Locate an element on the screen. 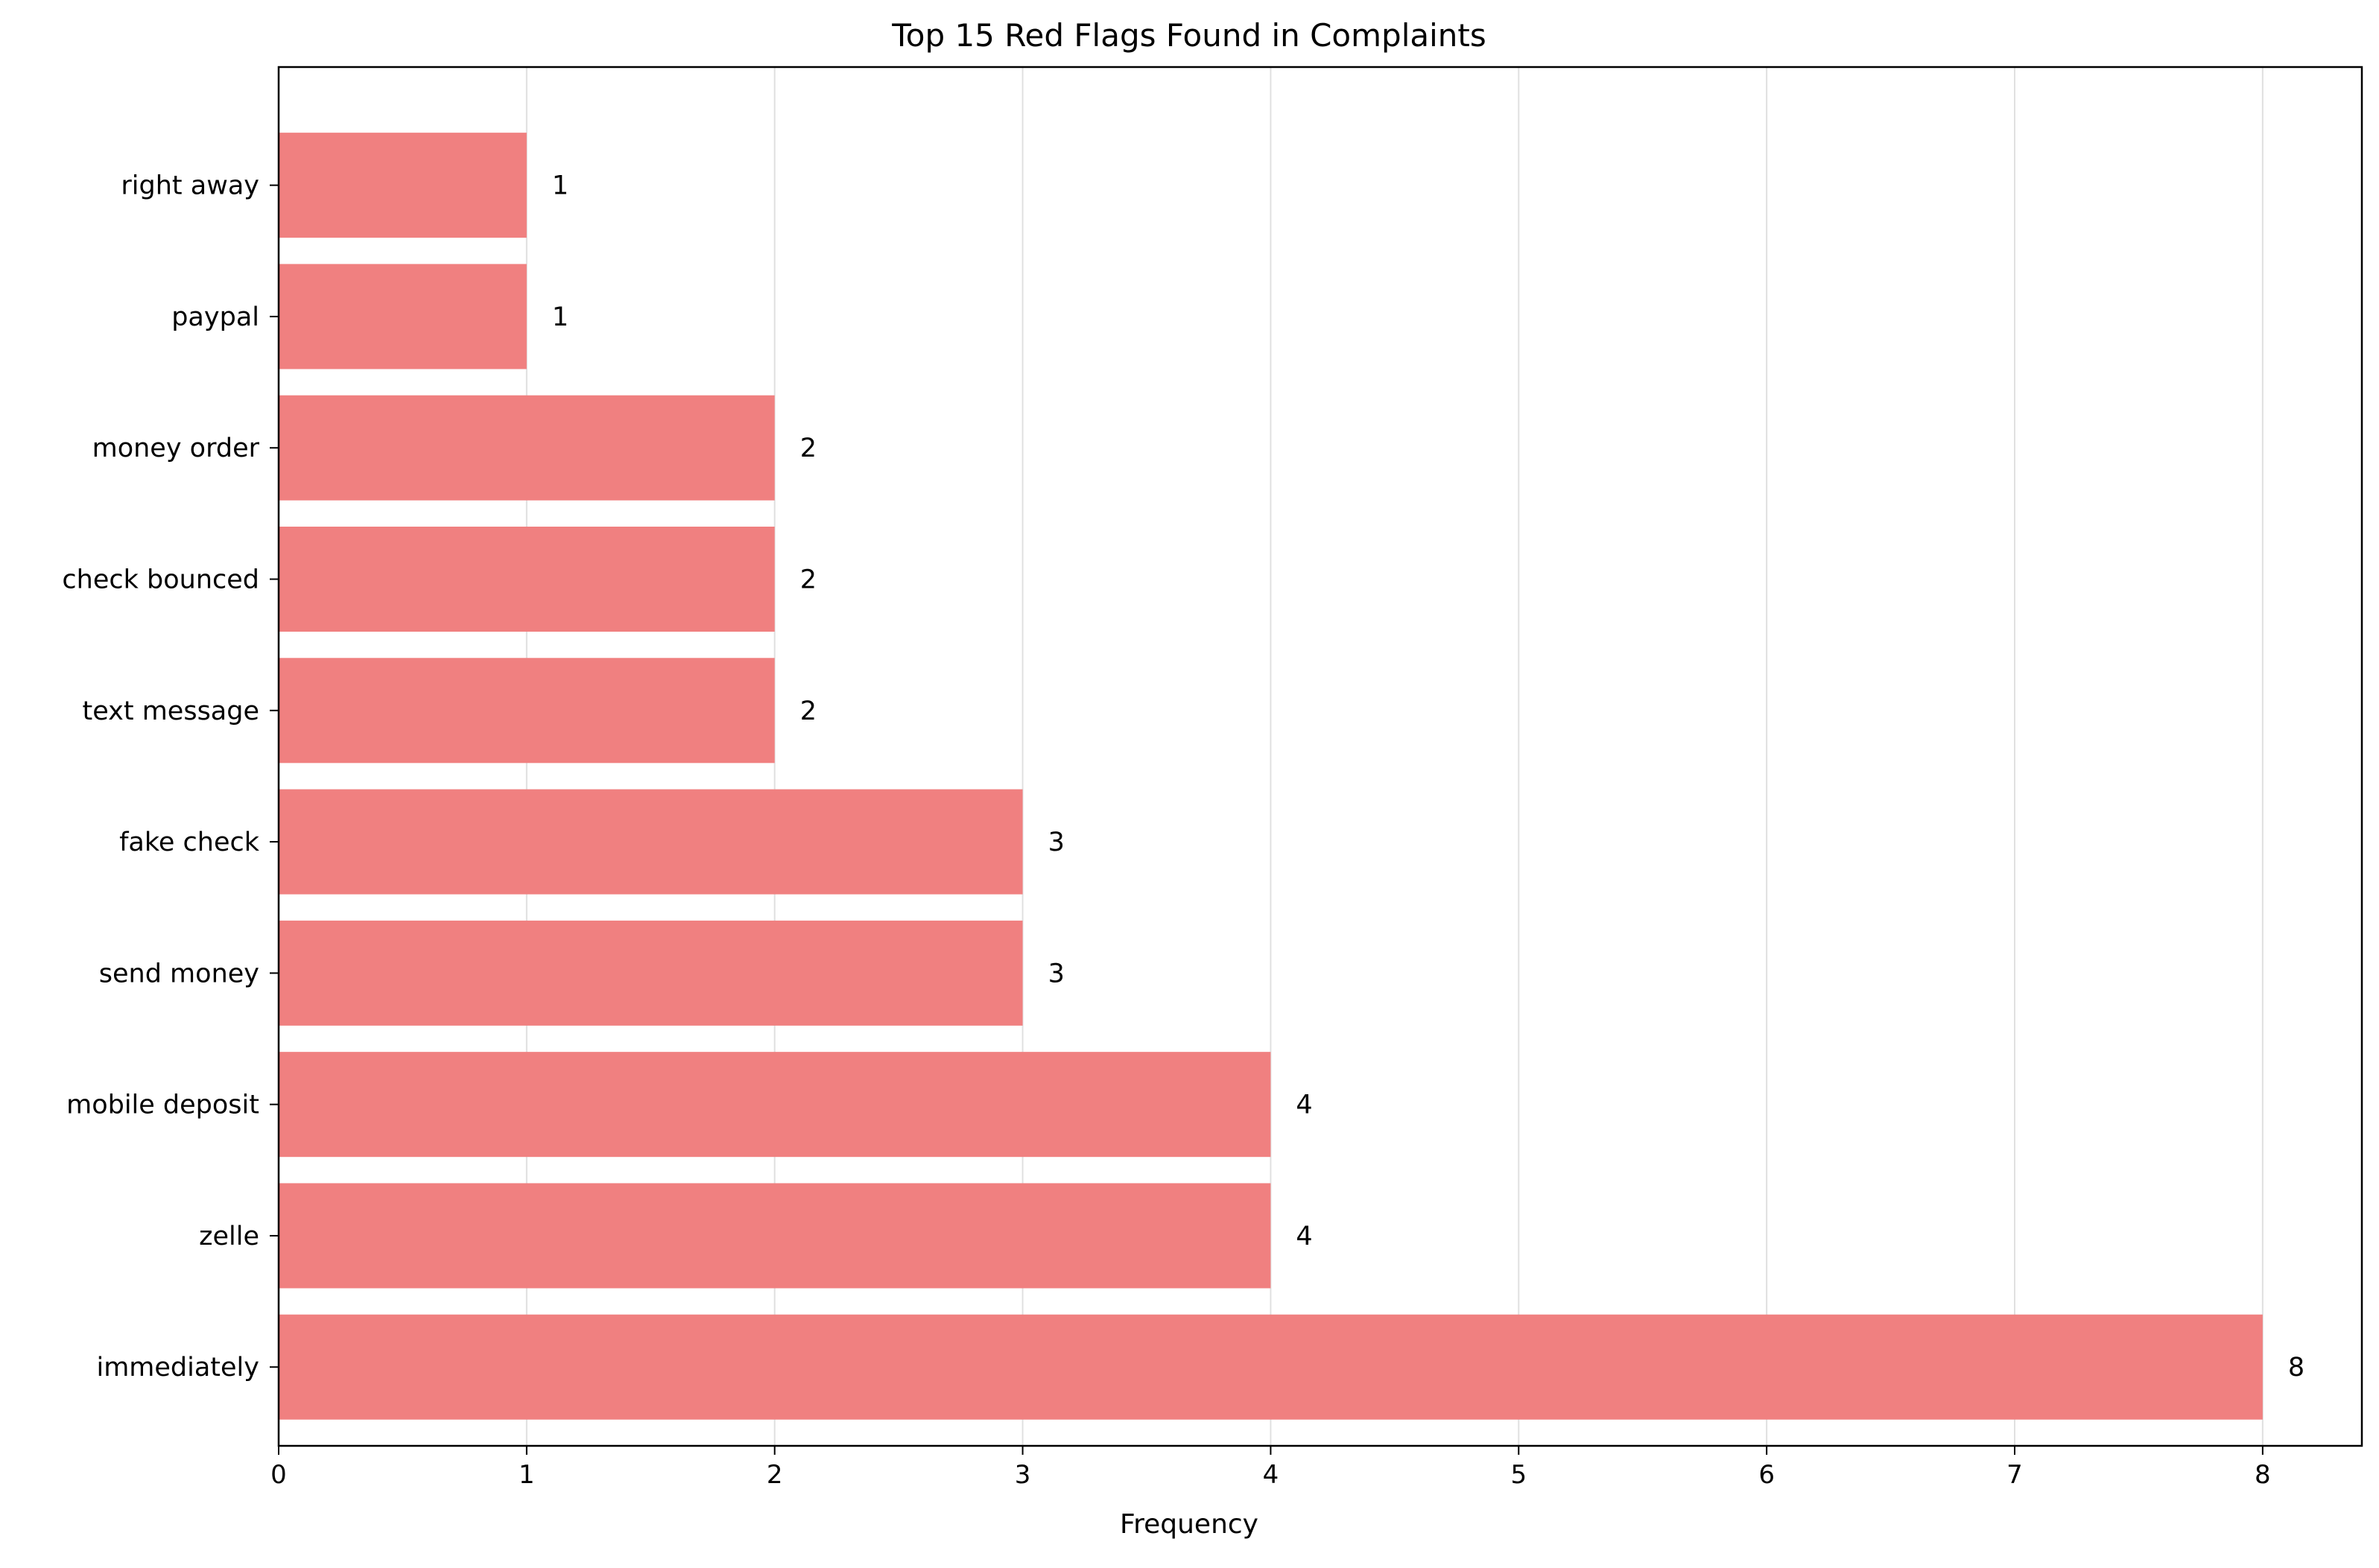  x-tick-label: 1 is located at coordinates (527, 1475).